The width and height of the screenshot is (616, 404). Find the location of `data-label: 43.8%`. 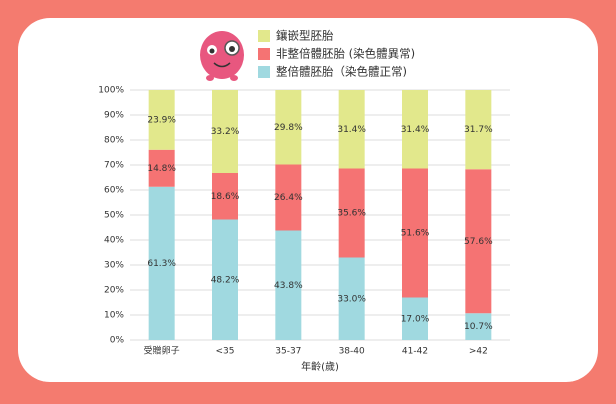

data-label: 43.8% is located at coordinates (288, 286).